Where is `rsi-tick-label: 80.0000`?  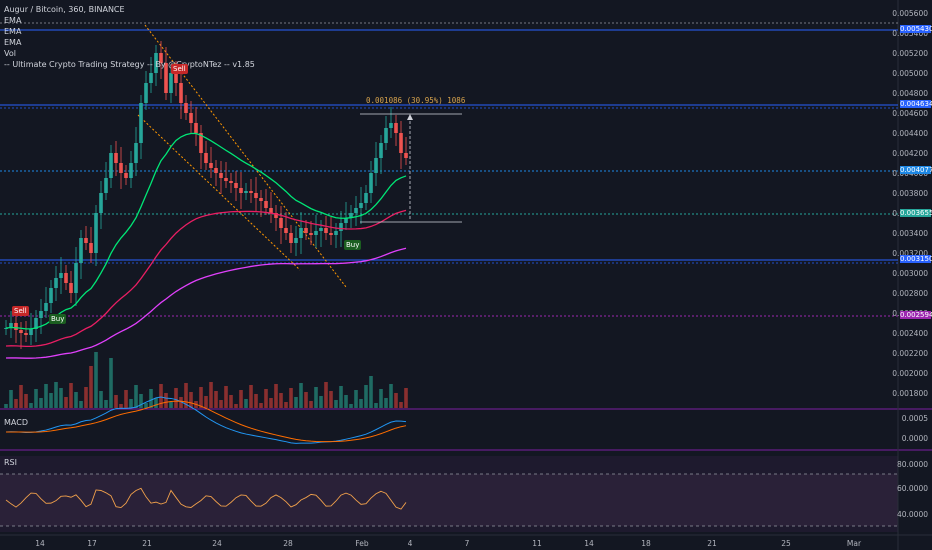 rsi-tick-label: 80.0000 is located at coordinates (912, 464).